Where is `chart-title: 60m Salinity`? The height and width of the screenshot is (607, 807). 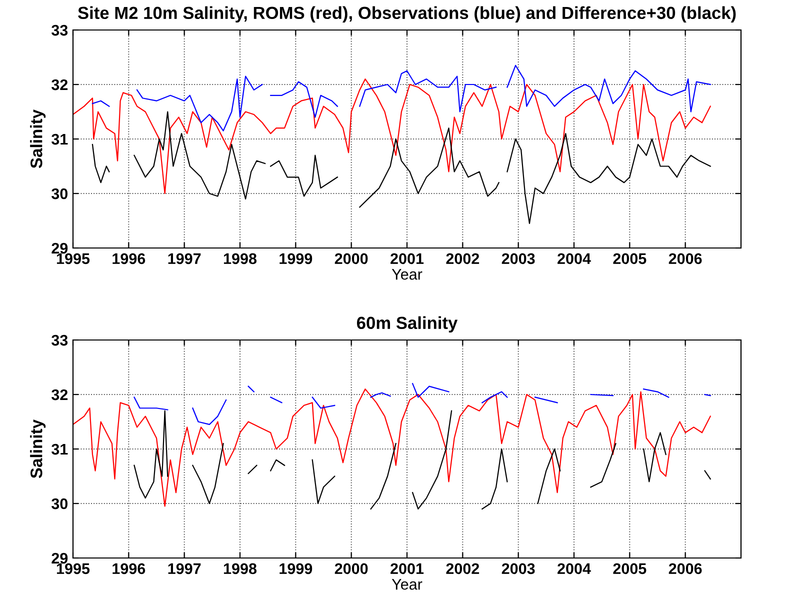 chart-title: 60m Salinity is located at coordinates (407, 324).